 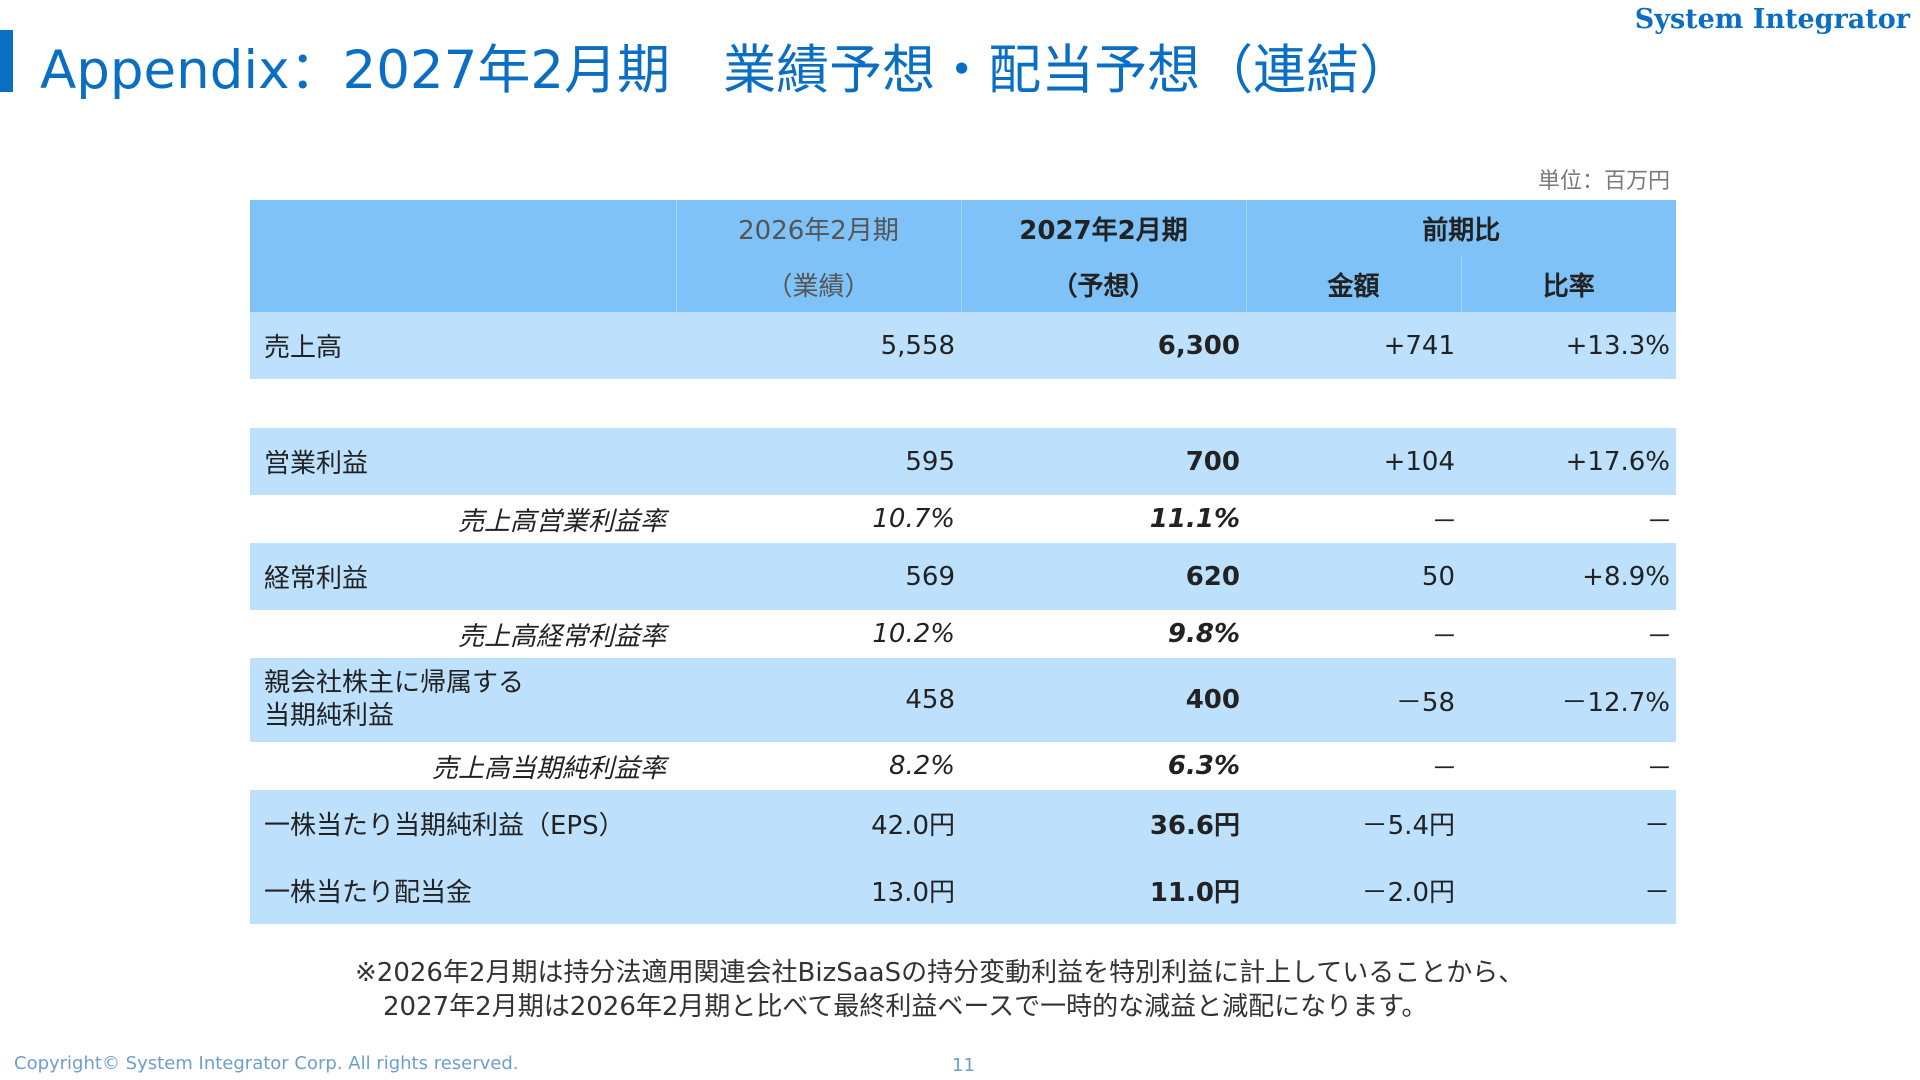 I want to click on forecast-value: 620, so click(x=1103, y=576).